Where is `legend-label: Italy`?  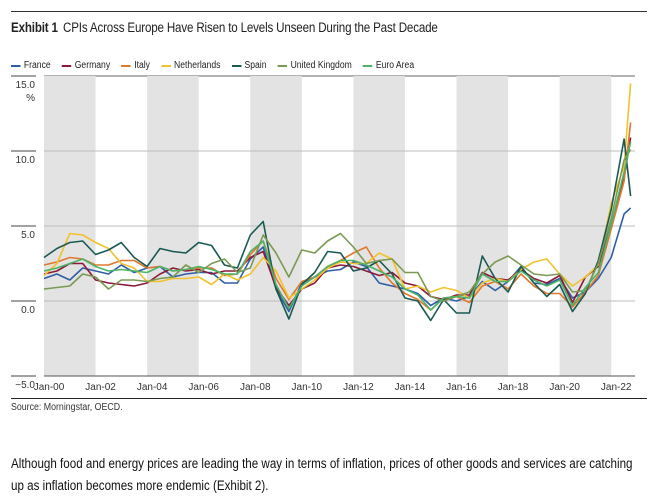 legend-label: Italy is located at coordinates (142, 65).